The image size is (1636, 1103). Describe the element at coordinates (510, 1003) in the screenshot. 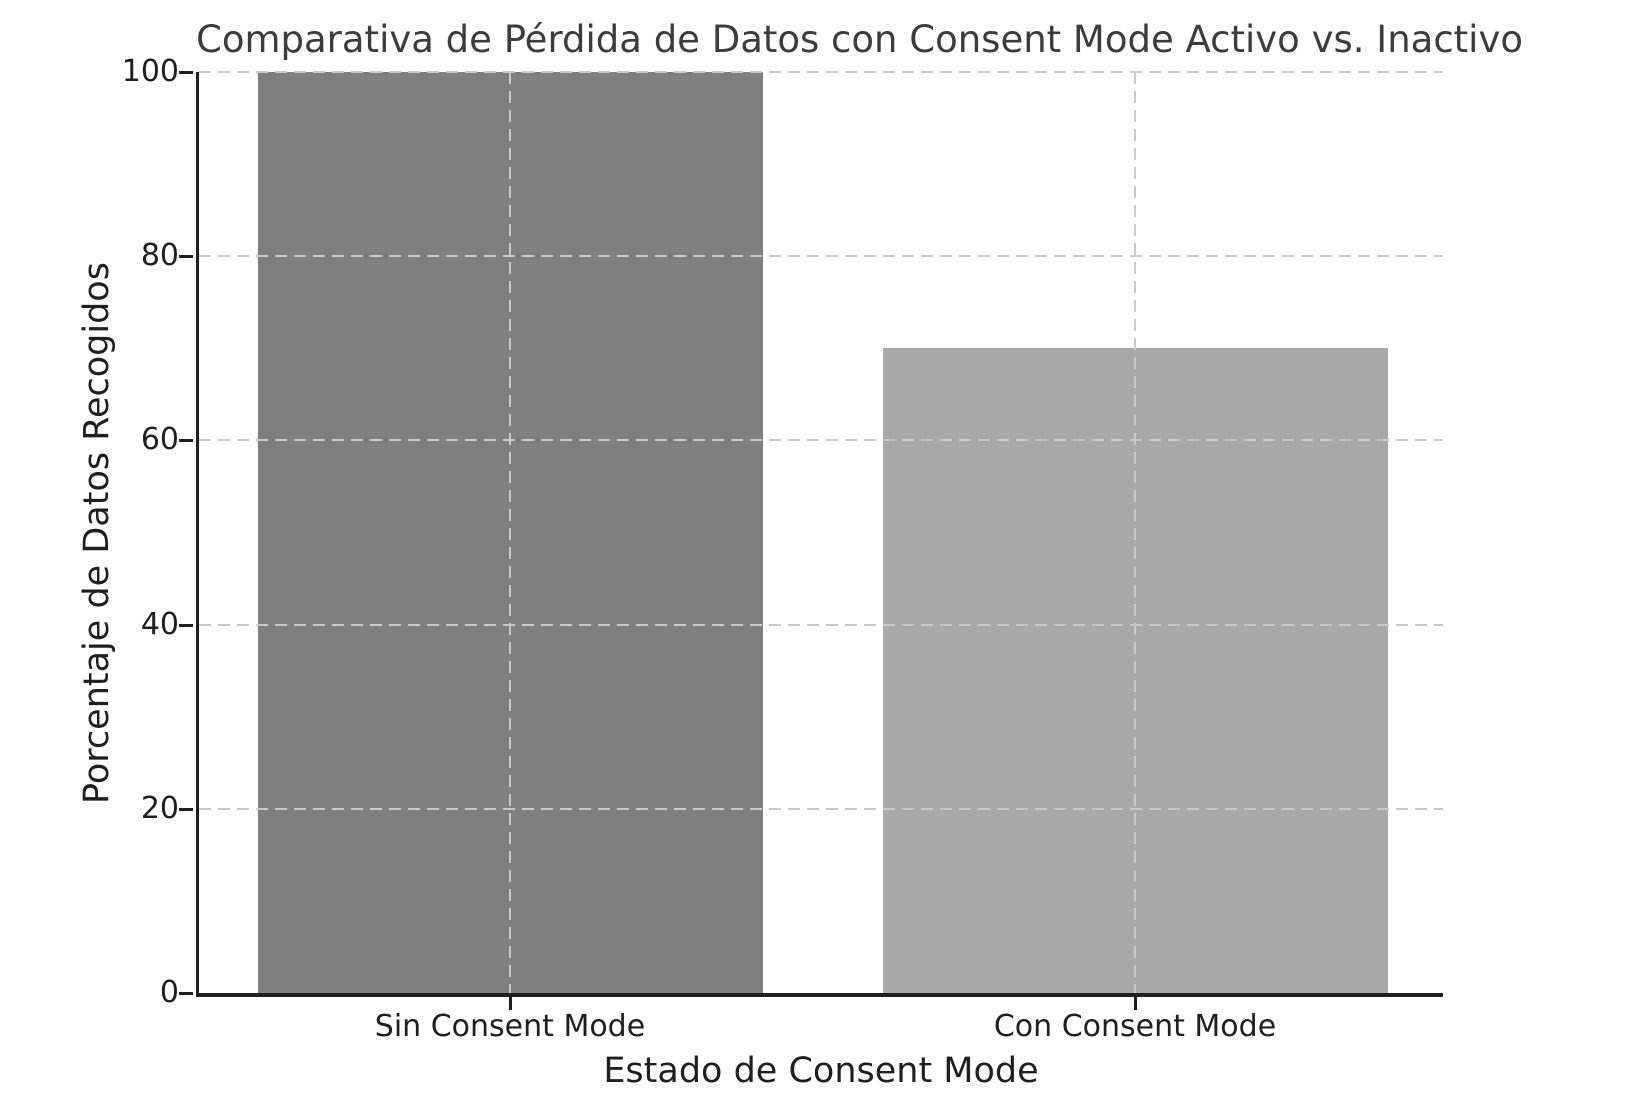

I see `x-tick-mark-sin-consent-mode` at that location.